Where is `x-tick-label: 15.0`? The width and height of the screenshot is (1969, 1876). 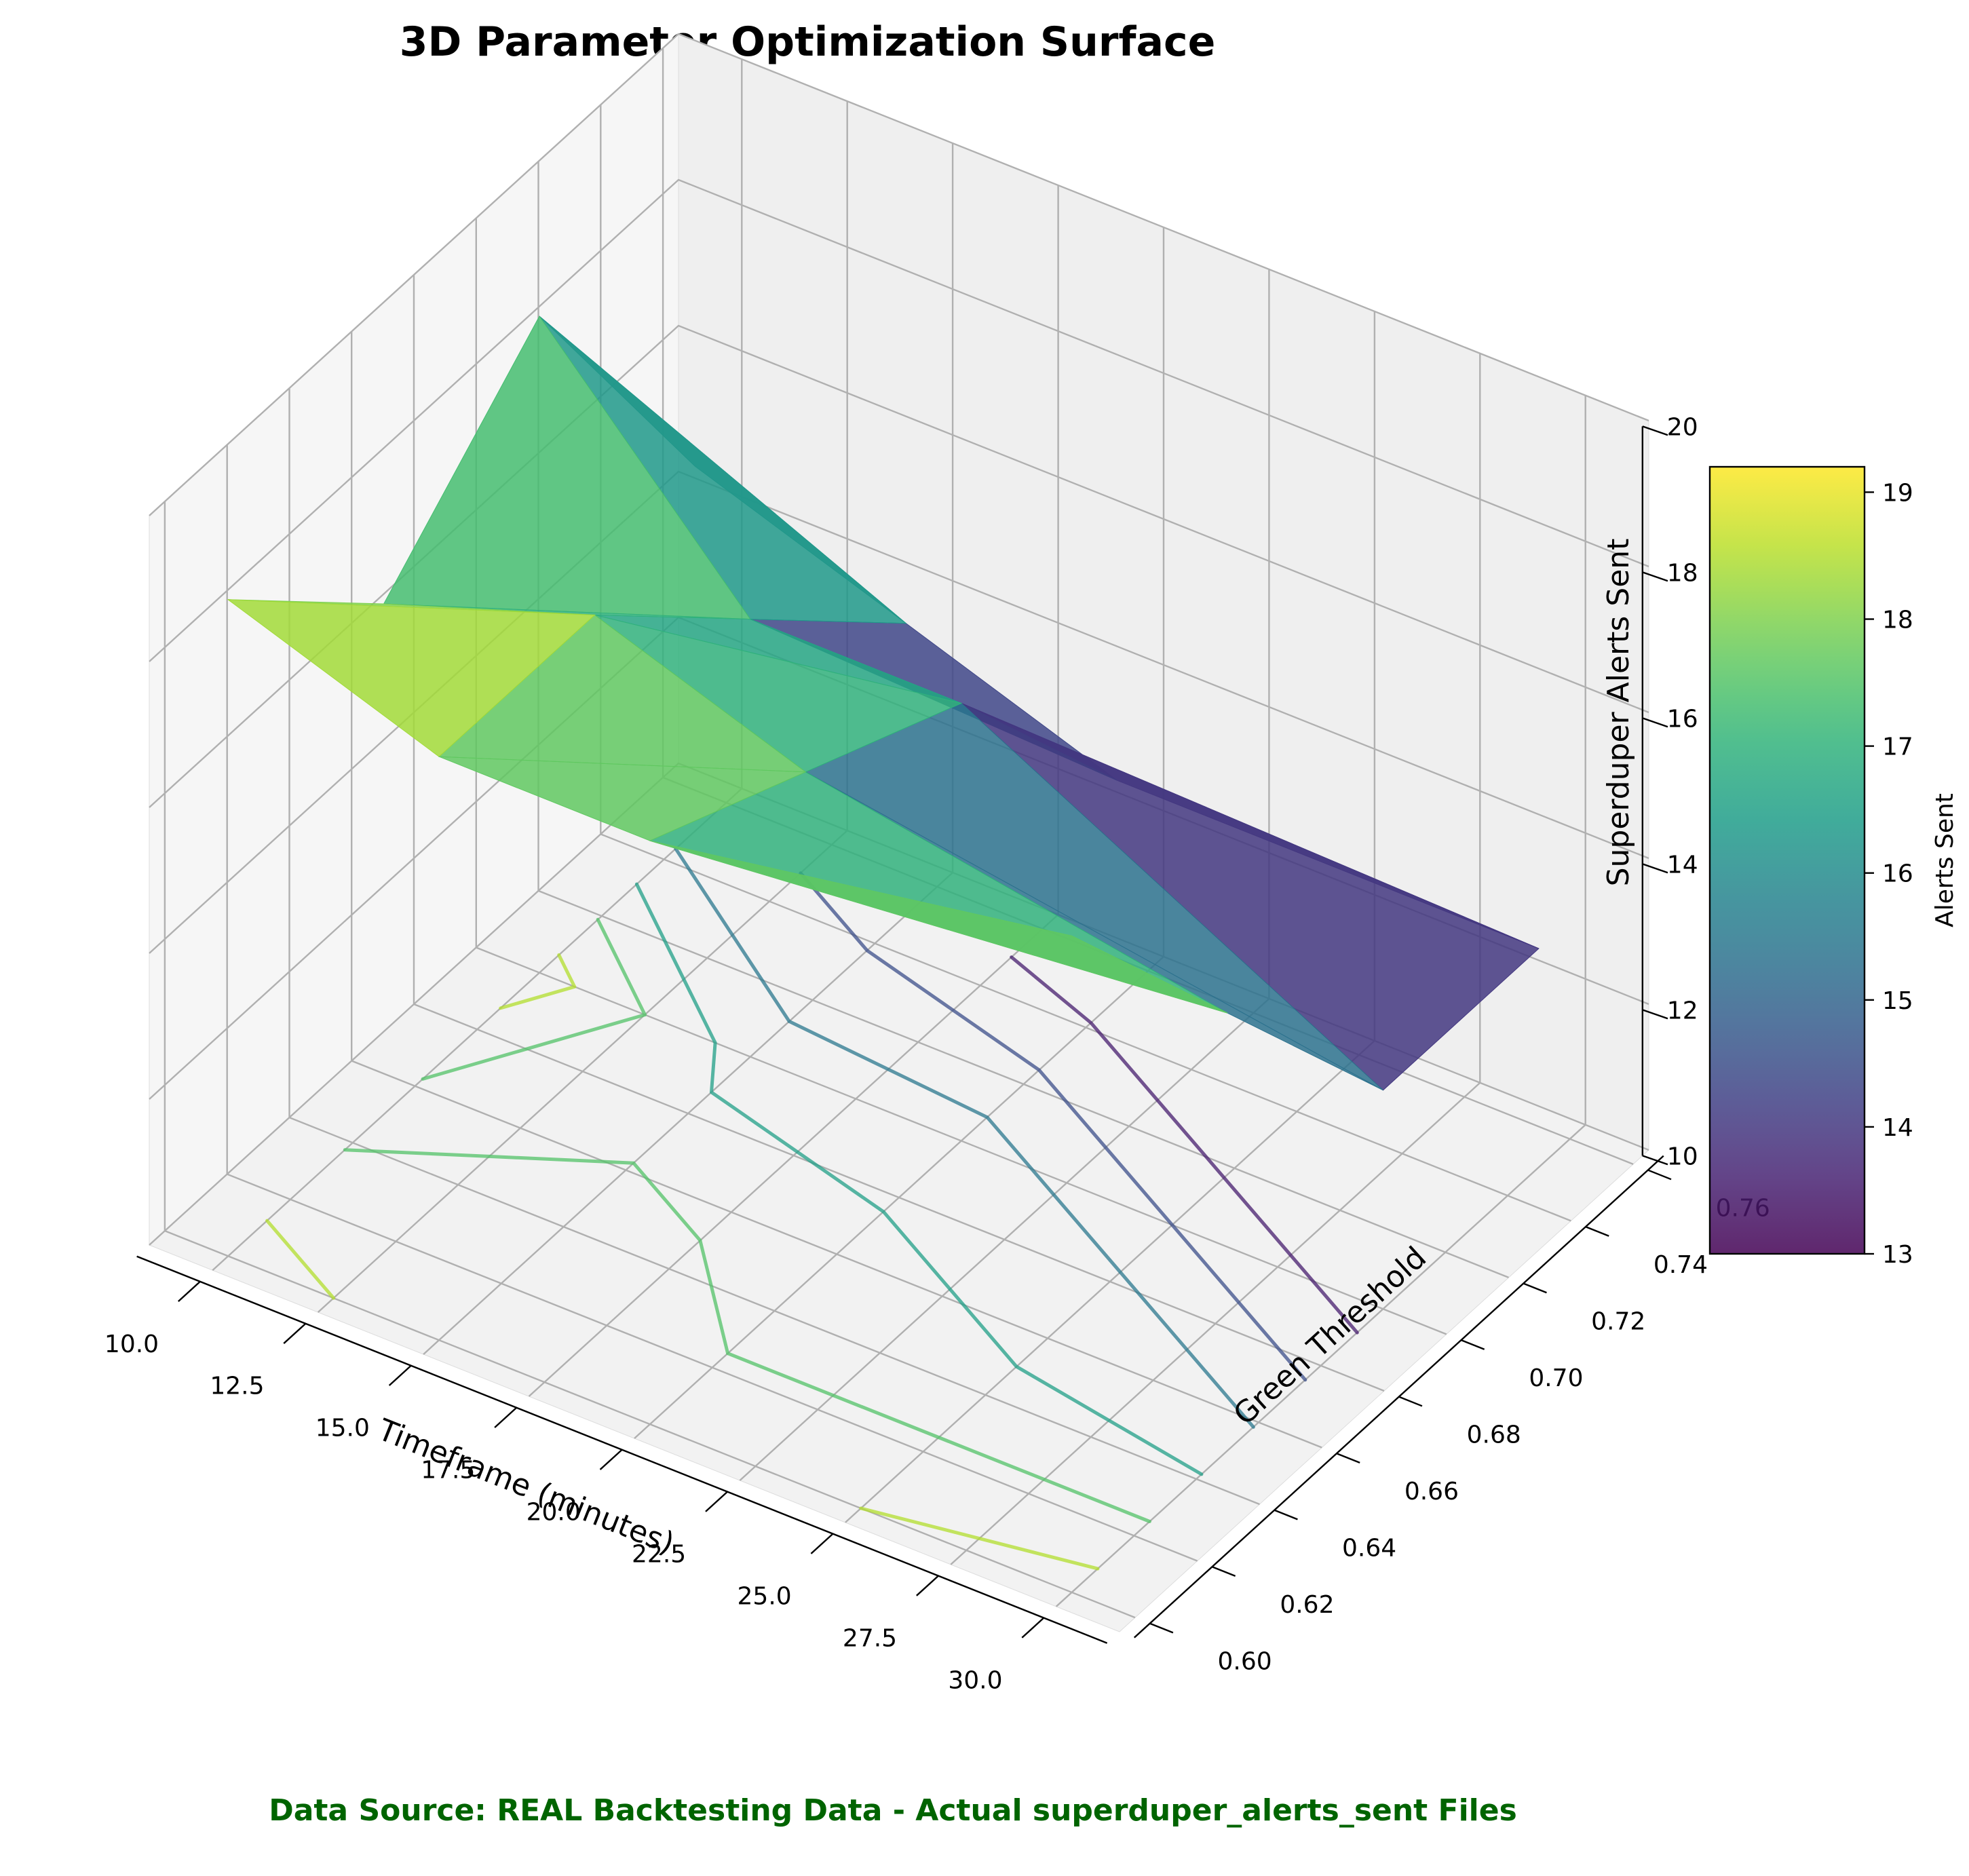
x-tick-label: 15.0 is located at coordinates (343, 1428).